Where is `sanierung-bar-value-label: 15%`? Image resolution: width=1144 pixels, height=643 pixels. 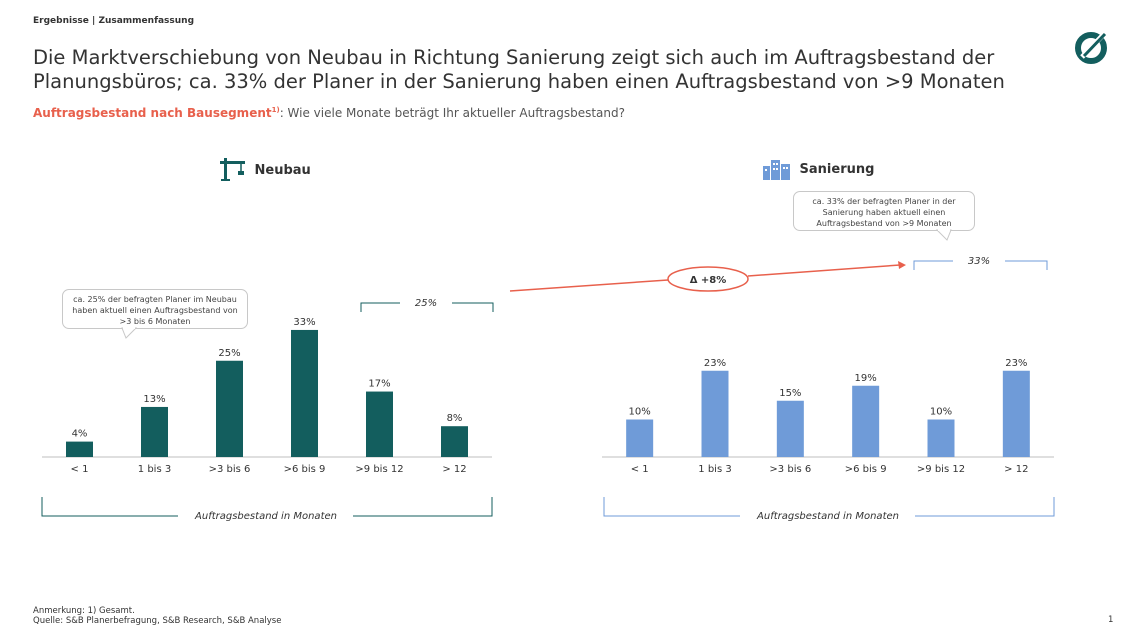 sanierung-bar-value-label: 15% is located at coordinates (790, 393).